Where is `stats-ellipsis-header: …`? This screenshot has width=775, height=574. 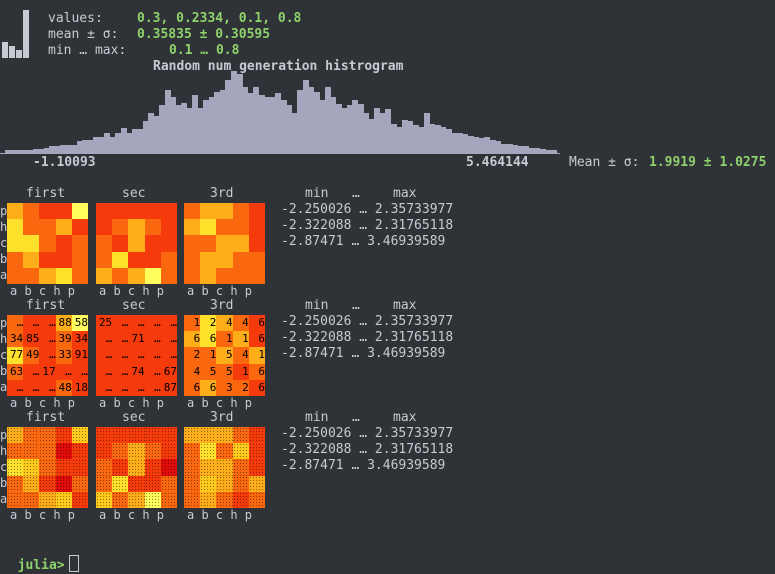 stats-ellipsis-header: … is located at coordinates (356, 417).